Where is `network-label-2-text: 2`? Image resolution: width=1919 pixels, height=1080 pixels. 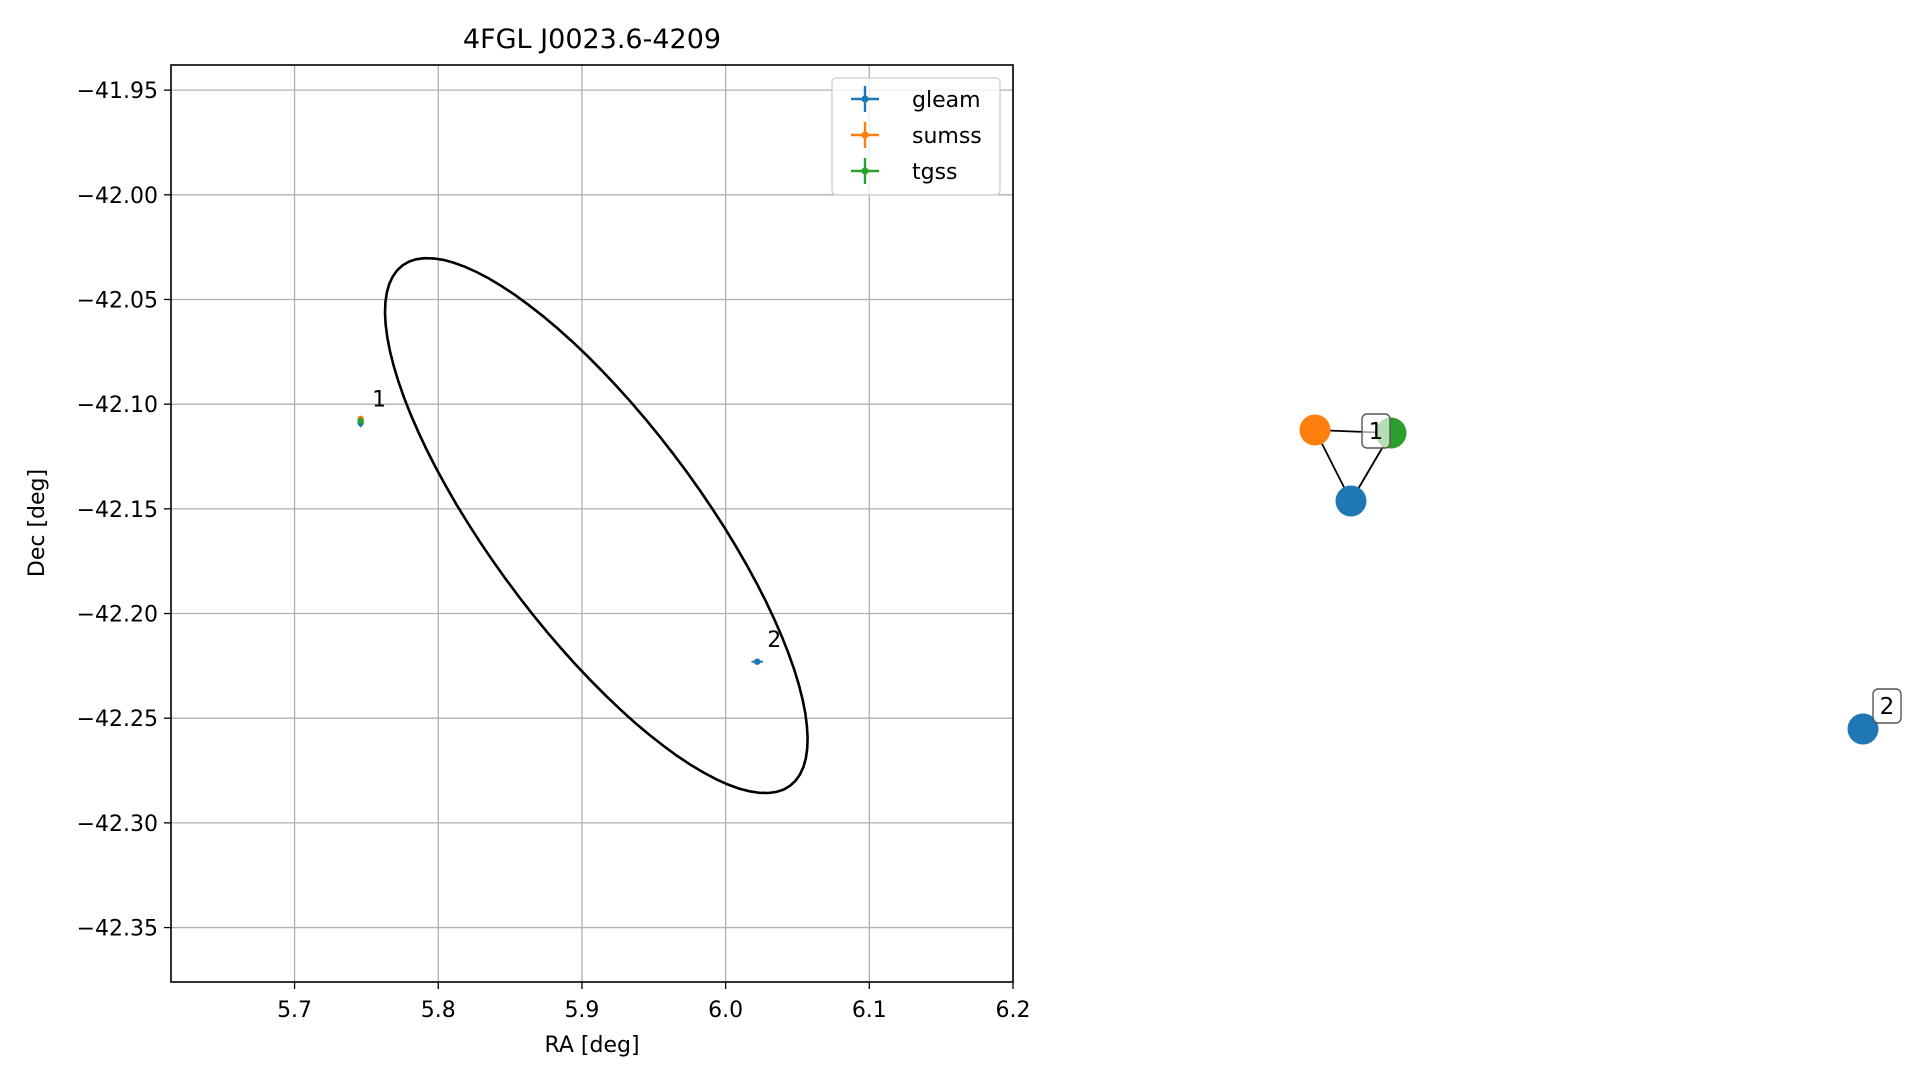 network-label-2-text: 2 is located at coordinates (1887, 707).